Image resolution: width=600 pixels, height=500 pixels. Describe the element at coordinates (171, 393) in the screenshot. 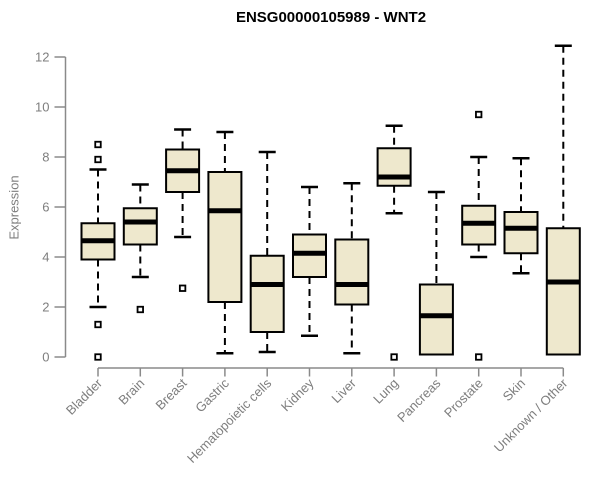

I see `x-tick-label: Breast` at that location.